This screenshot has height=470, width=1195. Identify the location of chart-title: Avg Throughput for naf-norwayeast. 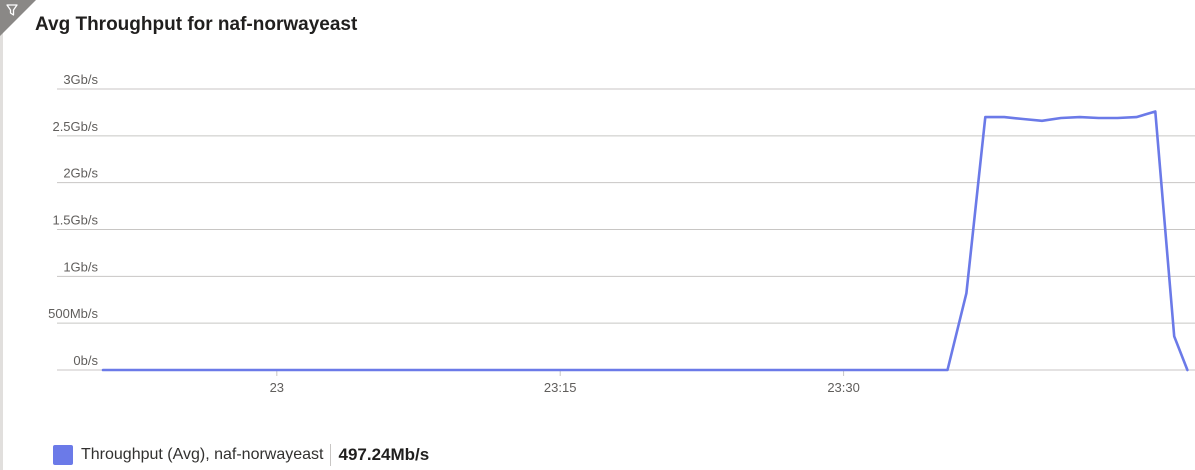
(196, 24).